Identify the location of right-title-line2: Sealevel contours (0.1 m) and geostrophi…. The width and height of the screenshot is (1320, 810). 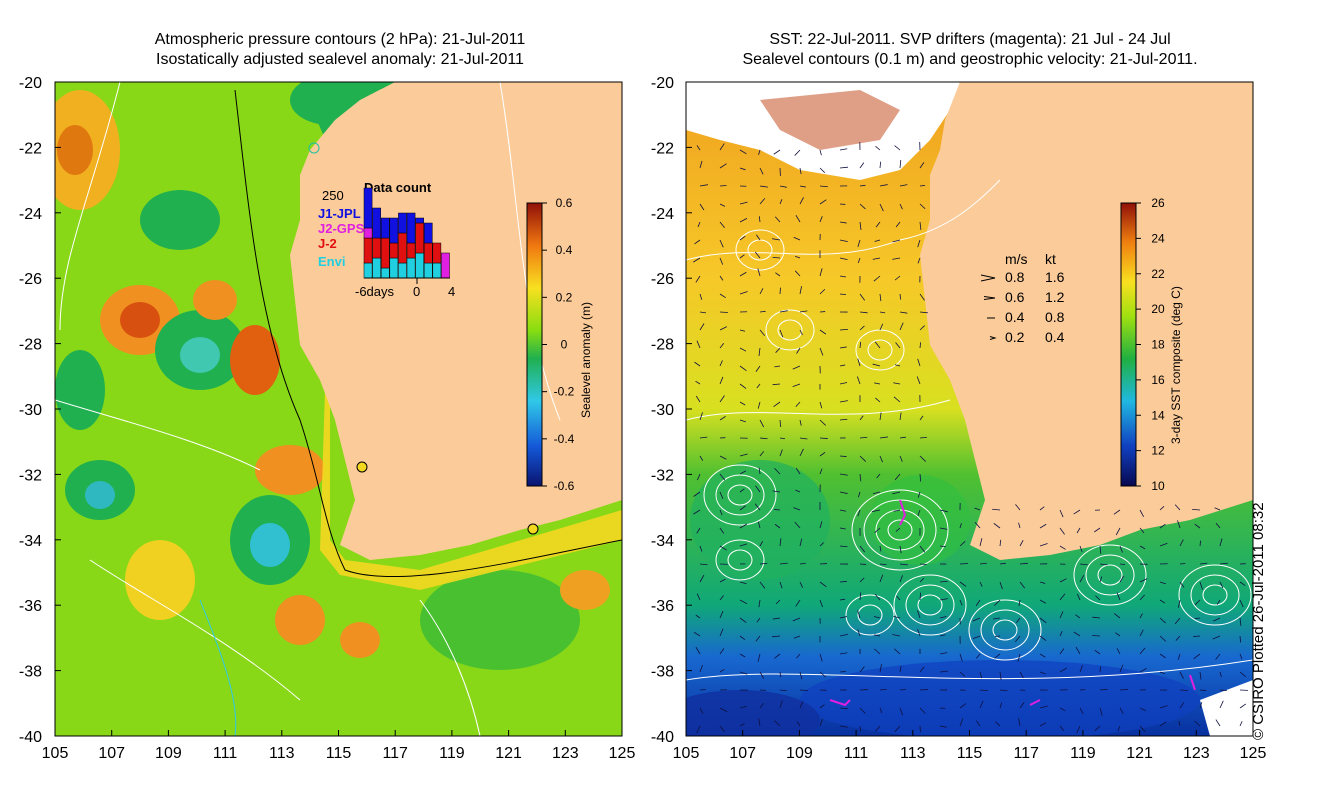
(970, 59).